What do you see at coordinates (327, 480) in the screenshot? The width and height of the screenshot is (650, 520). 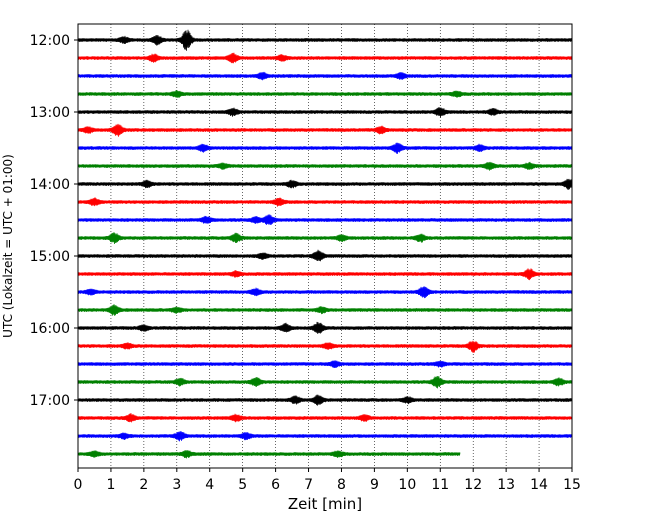 I see `x-axis-ticks: 0 1 2 3 4 5 6 7 8 9 10 11 12 13 14 15` at bounding box center [327, 480].